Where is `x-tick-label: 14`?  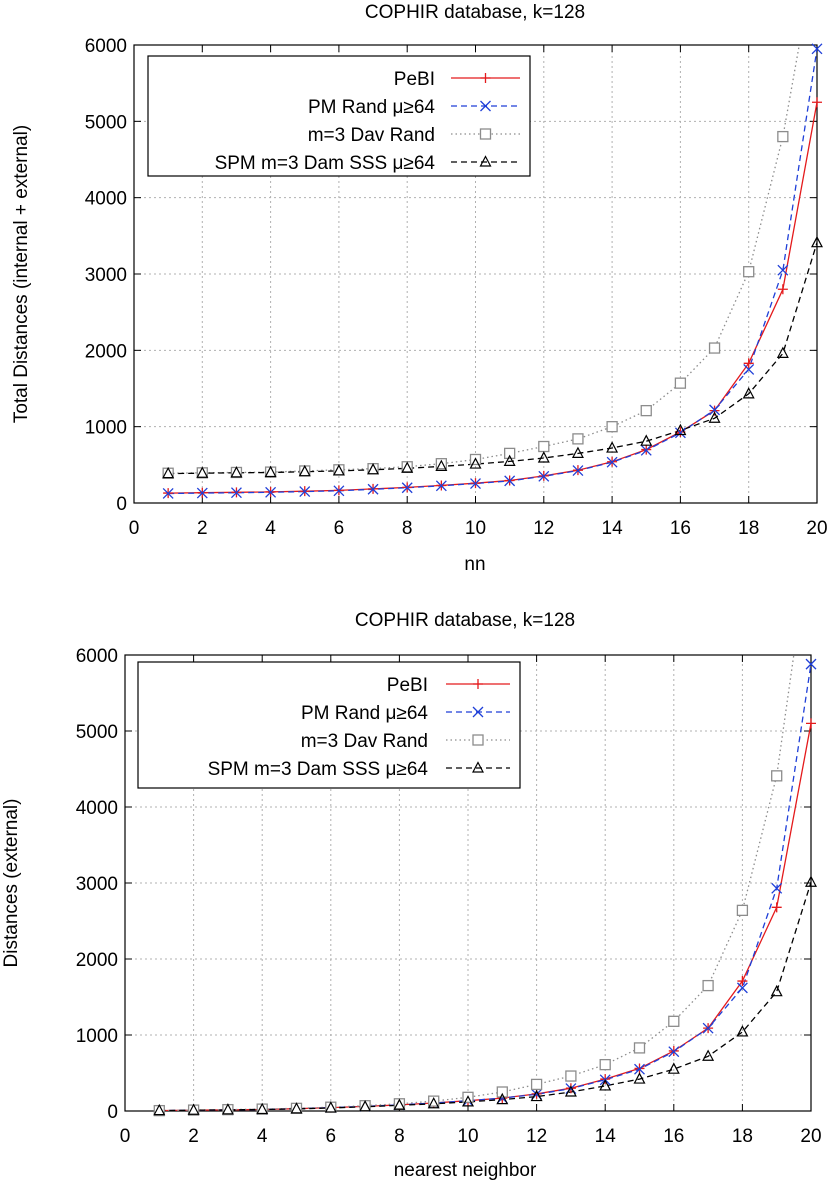
x-tick-label: 14 is located at coordinates (613, 528).